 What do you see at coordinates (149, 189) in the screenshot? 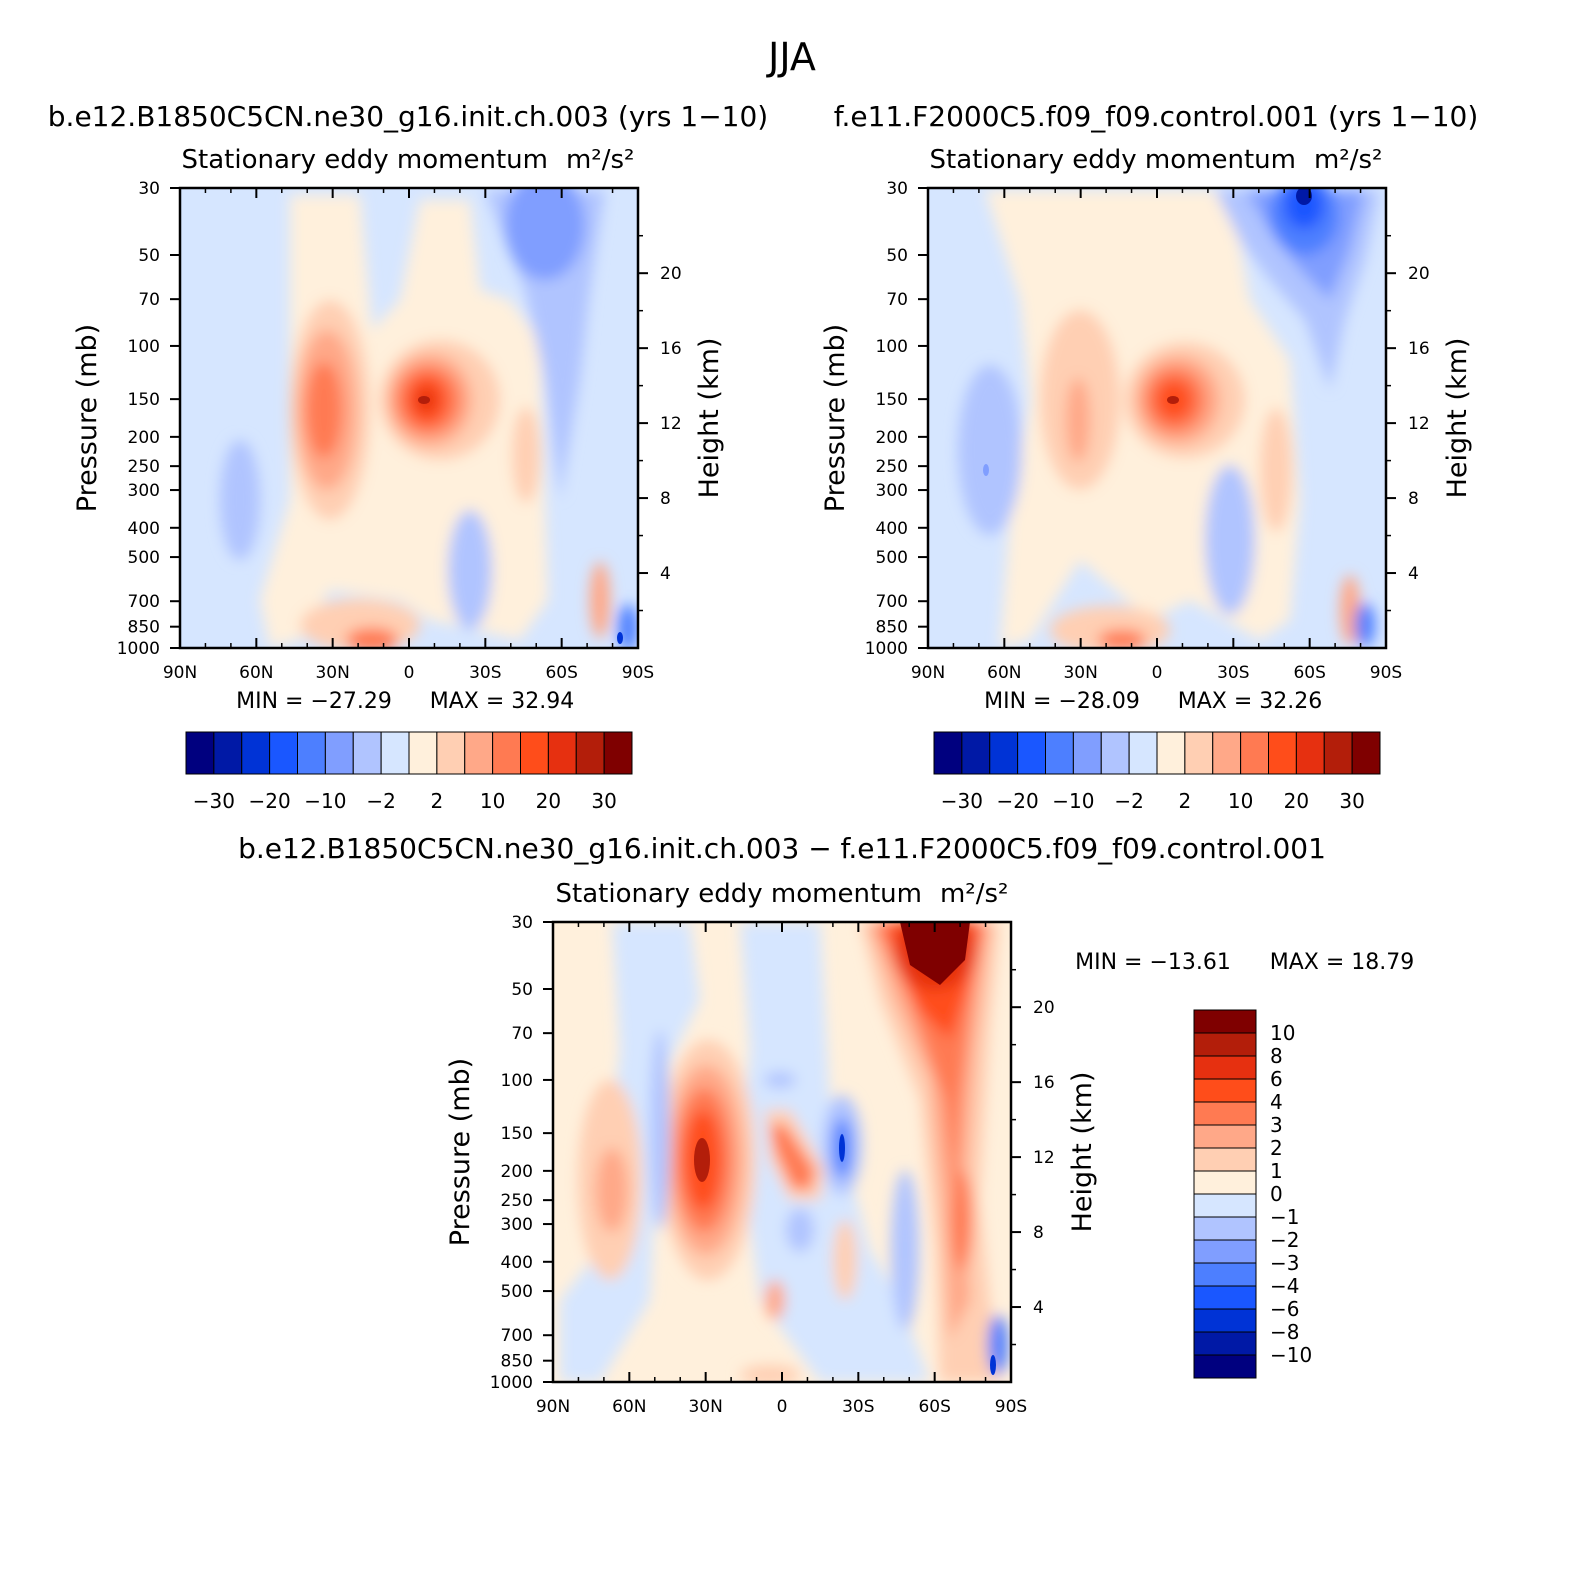
I see `y-tick-label: 30` at bounding box center [149, 189].